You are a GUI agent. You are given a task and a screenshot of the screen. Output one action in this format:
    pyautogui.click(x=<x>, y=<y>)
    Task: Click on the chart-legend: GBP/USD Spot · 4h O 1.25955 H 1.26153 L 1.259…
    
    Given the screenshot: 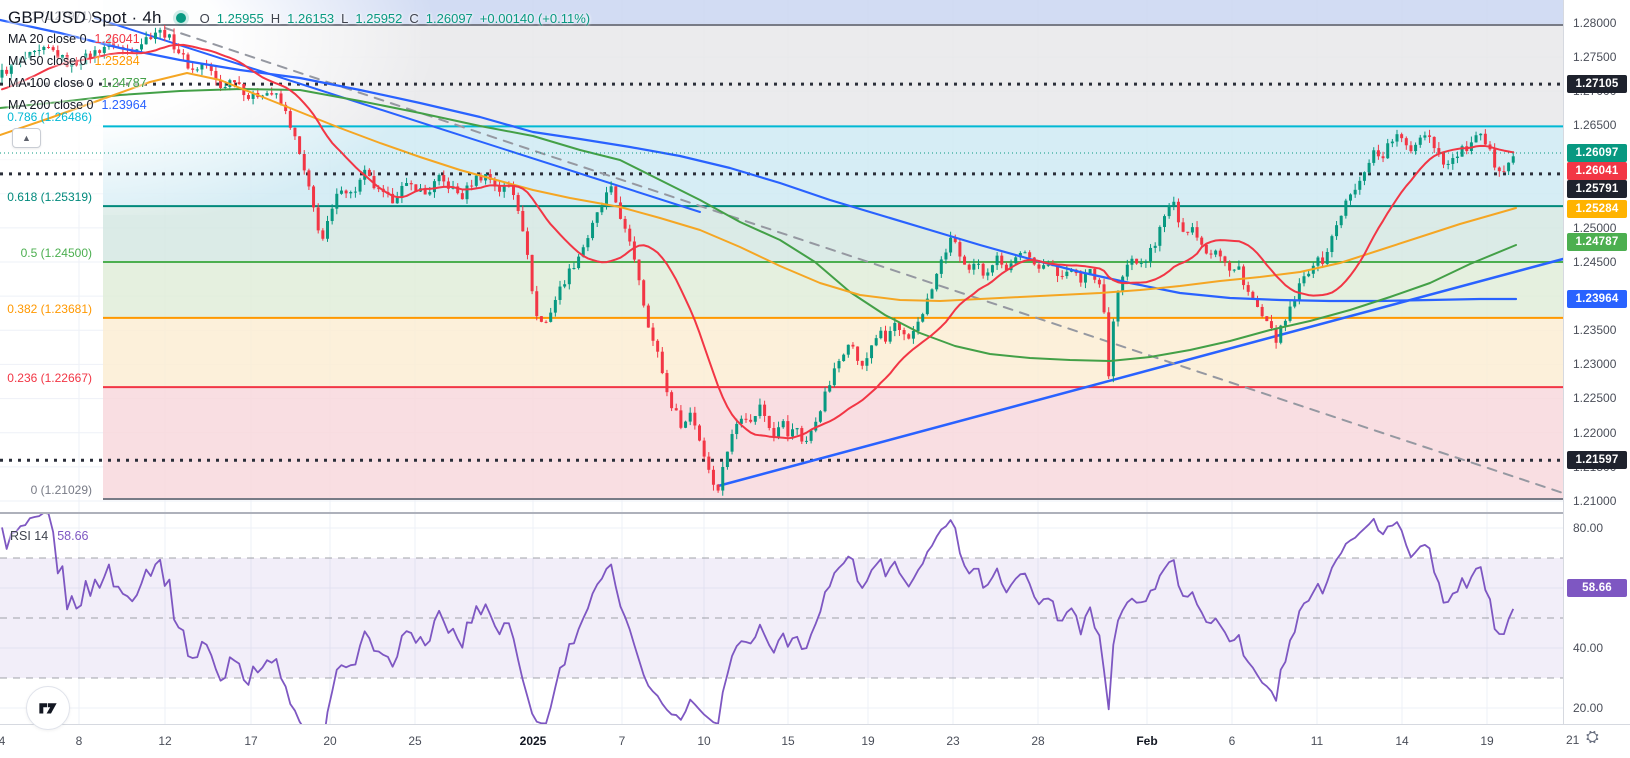 What is the action you would take?
    pyautogui.click(x=299, y=62)
    